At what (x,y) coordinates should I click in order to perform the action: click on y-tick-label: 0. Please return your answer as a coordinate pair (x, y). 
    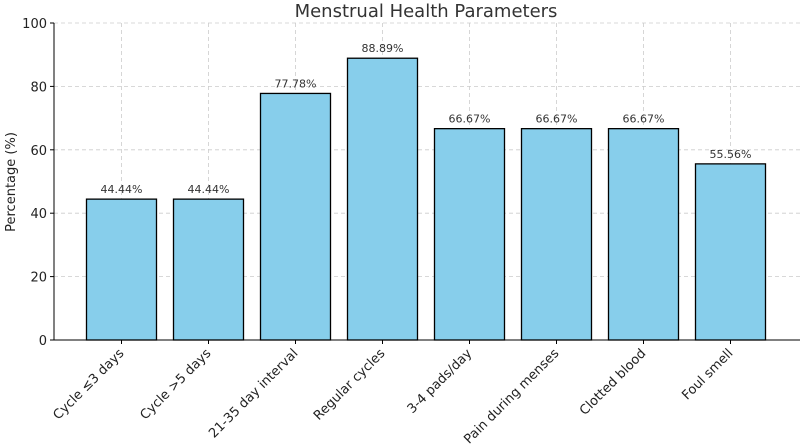
    Looking at the image, I should click on (43, 341).